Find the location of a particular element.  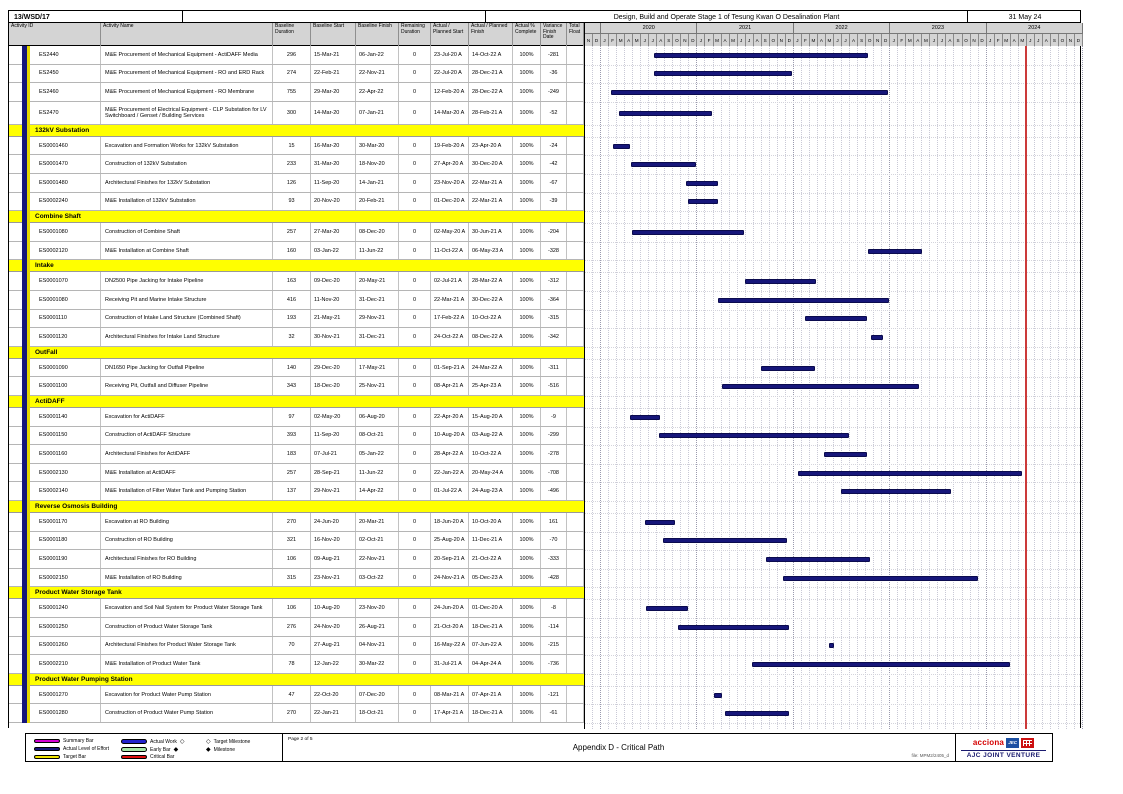

cell-bl_start: 02-May-20 is located at coordinates (333, 417).